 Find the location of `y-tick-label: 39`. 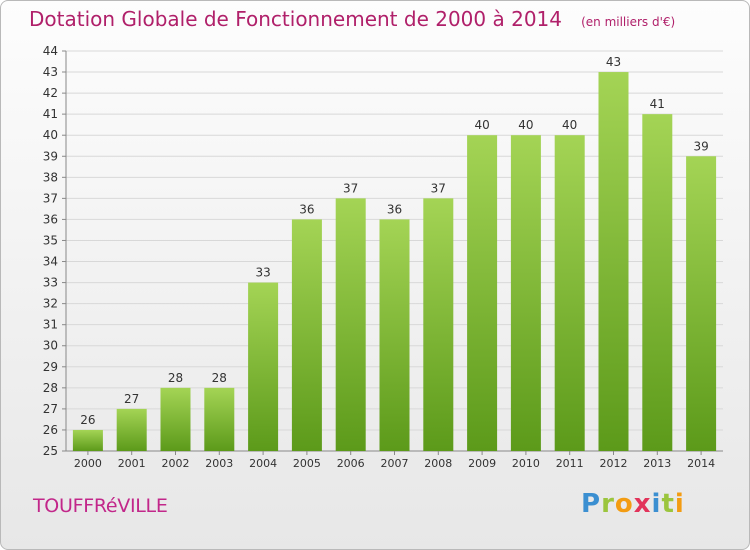

y-tick-label: 39 is located at coordinates (50, 156).